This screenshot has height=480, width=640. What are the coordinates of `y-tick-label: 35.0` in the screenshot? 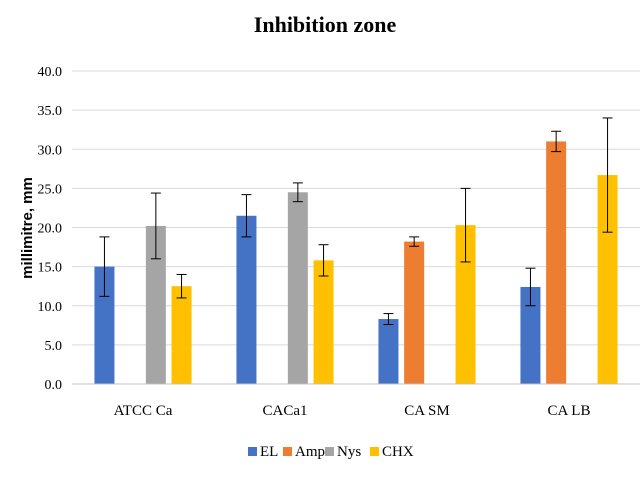 It's located at (50, 111).